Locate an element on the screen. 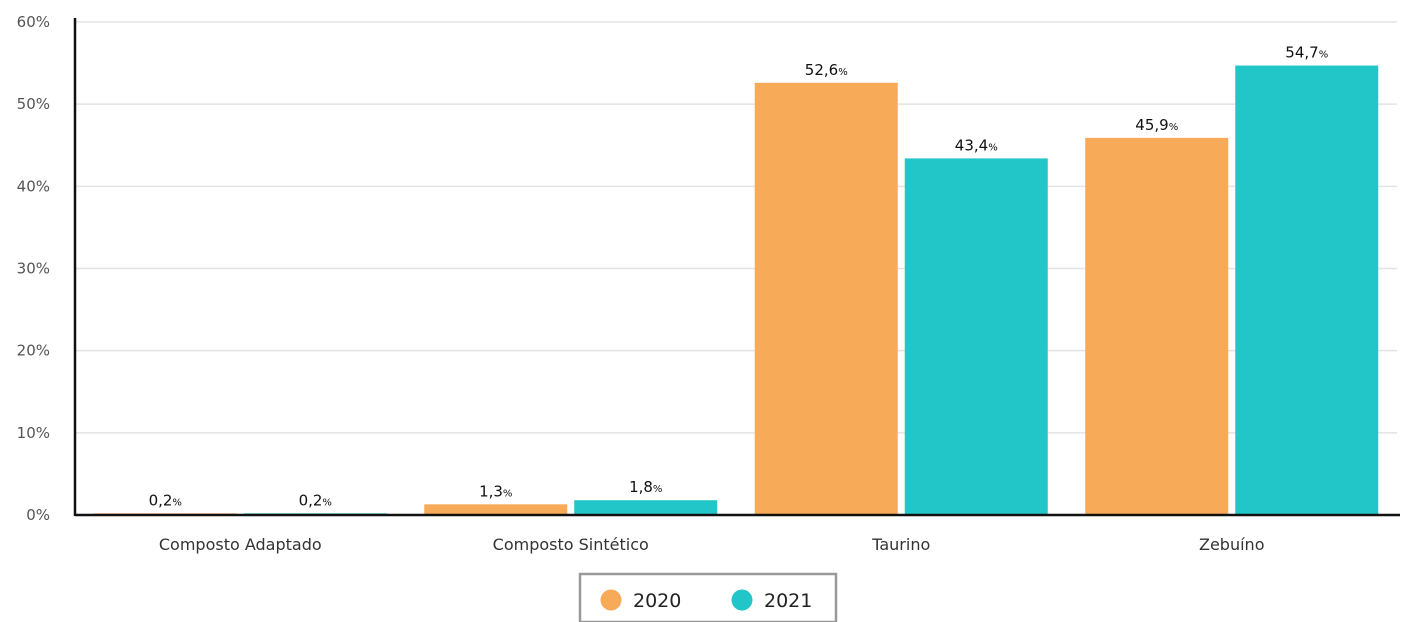 The image size is (1402, 622). y-tick-label: 10% is located at coordinates (33, 433).